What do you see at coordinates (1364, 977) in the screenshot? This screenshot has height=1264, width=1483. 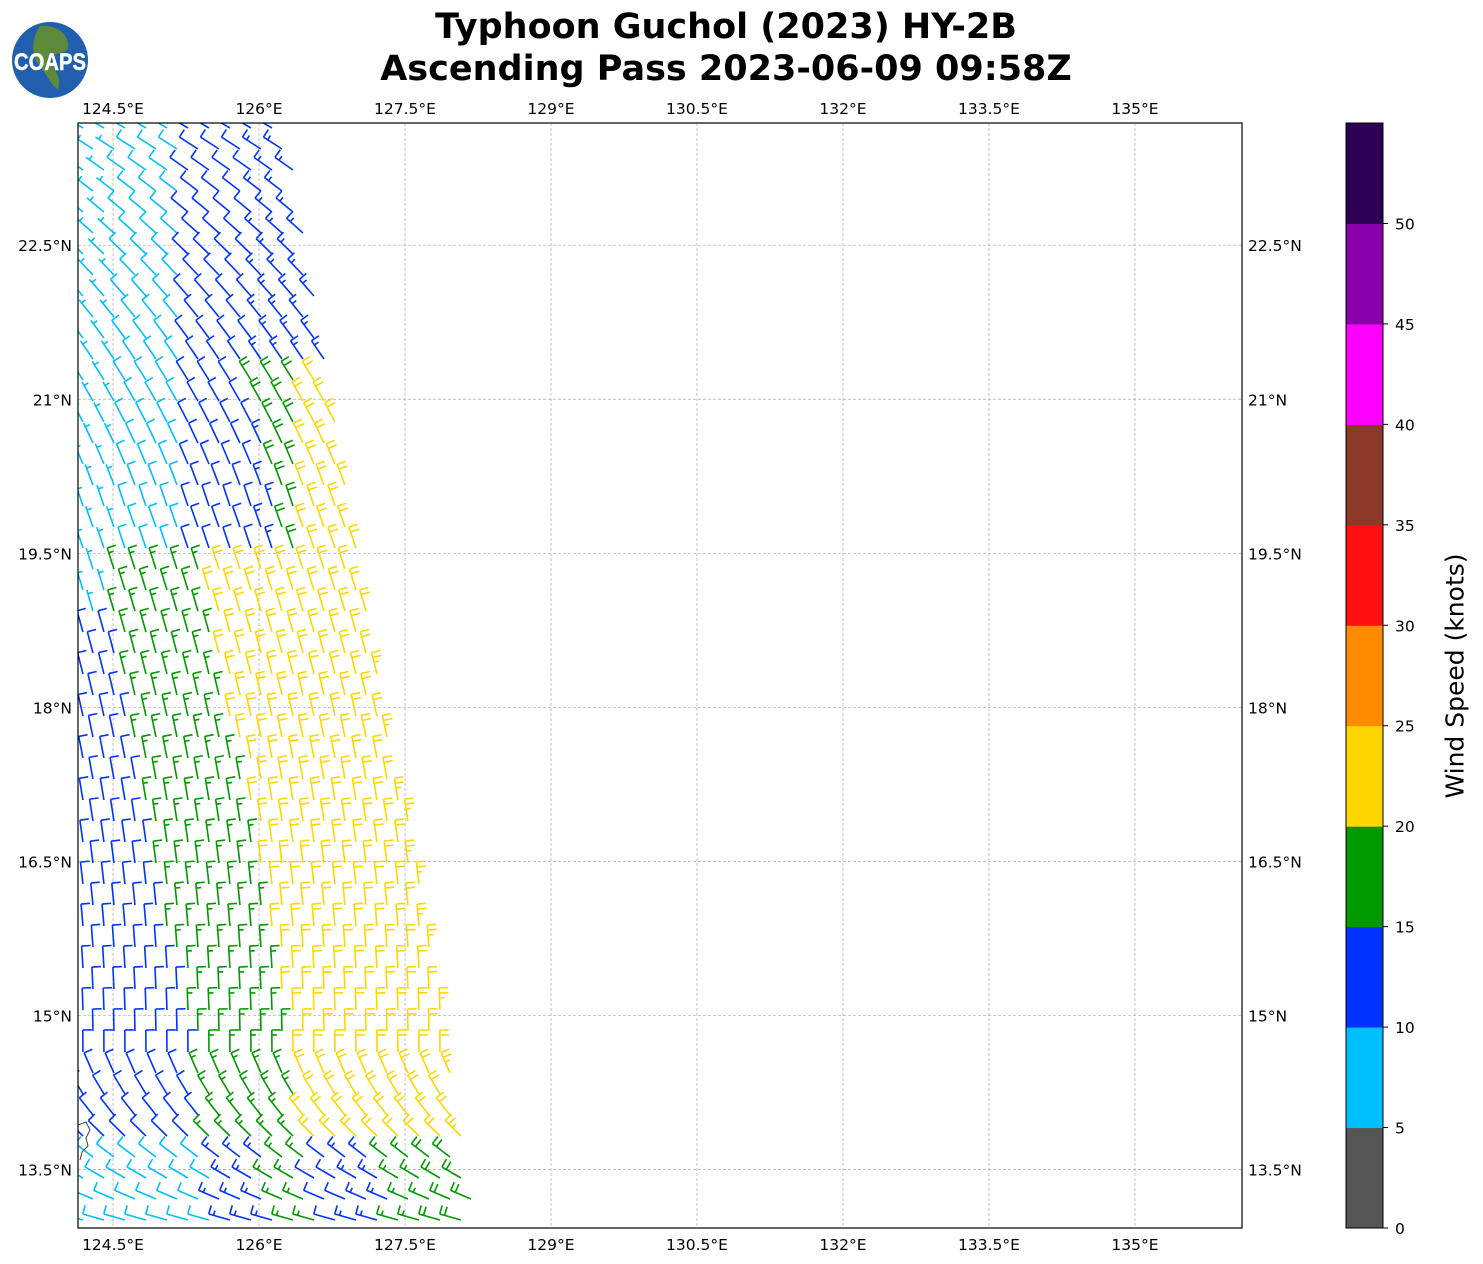 I see `colorbar-bin` at bounding box center [1364, 977].